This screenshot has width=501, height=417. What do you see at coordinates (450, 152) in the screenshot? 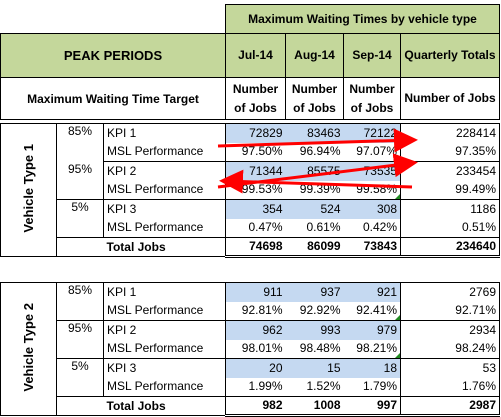
I see `cell-v1-msl1-q: 97.35%` at bounding box center [450, 152].